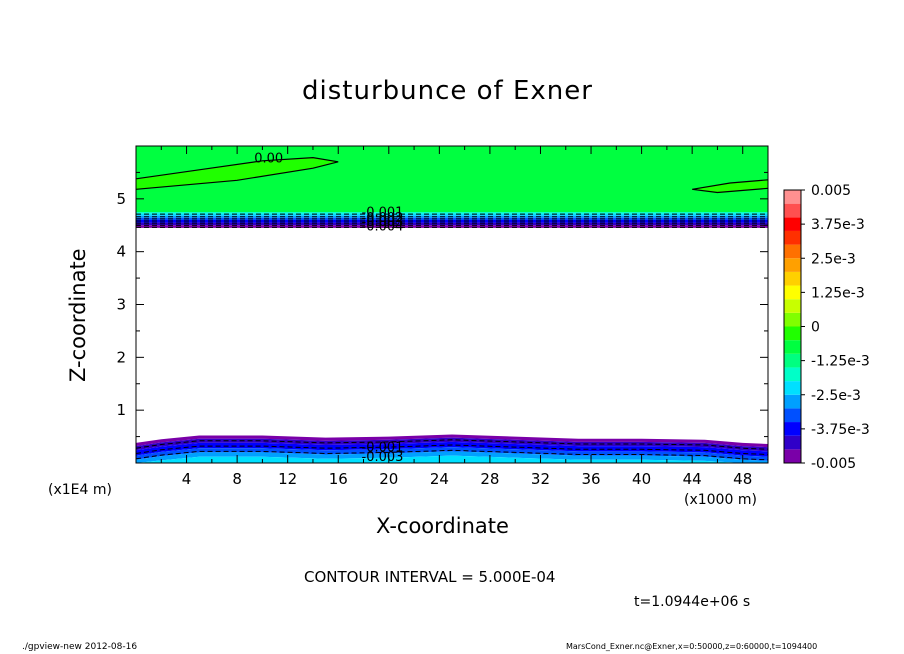 The width and height of the screenshot is (904, 654). I want to click on x-tick-label: 48, so click(742, 479).